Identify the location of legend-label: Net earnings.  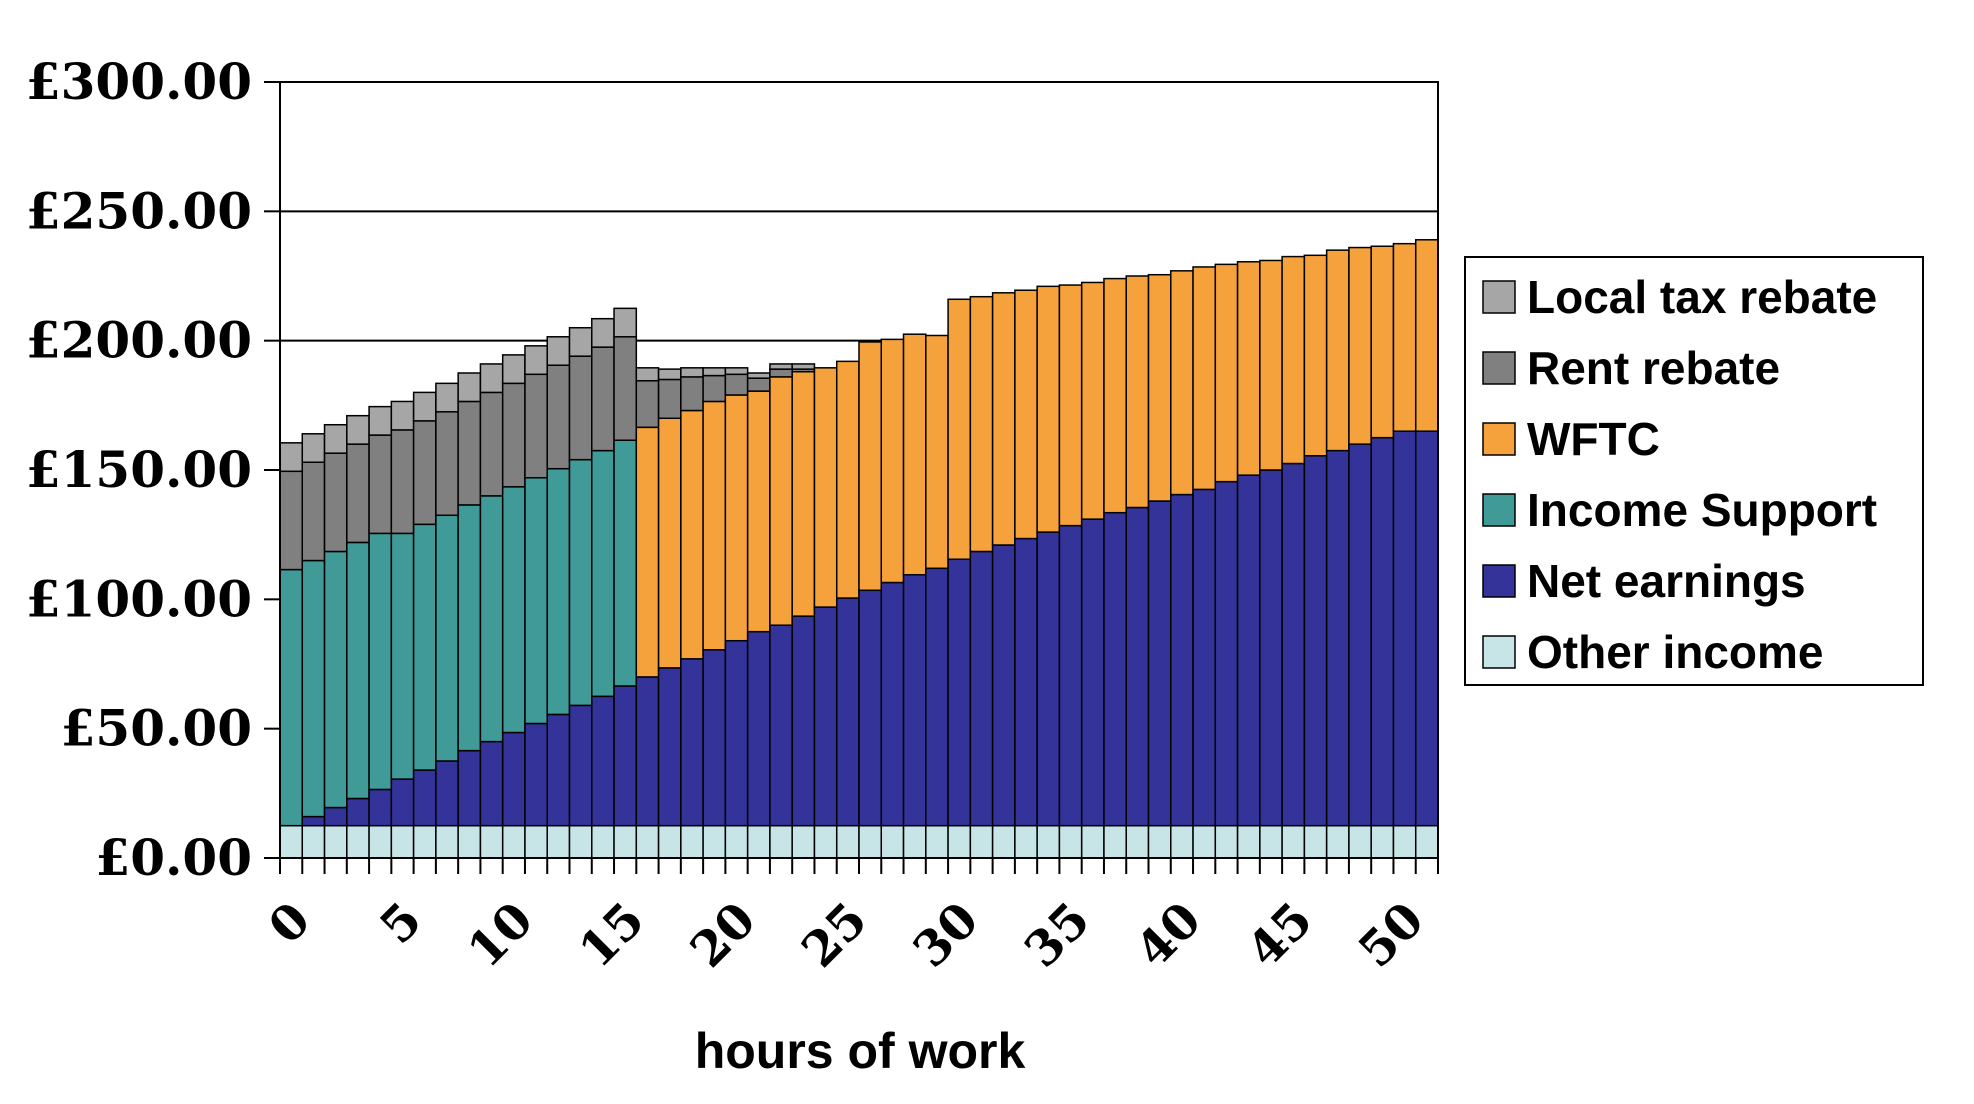
(1666, 581).